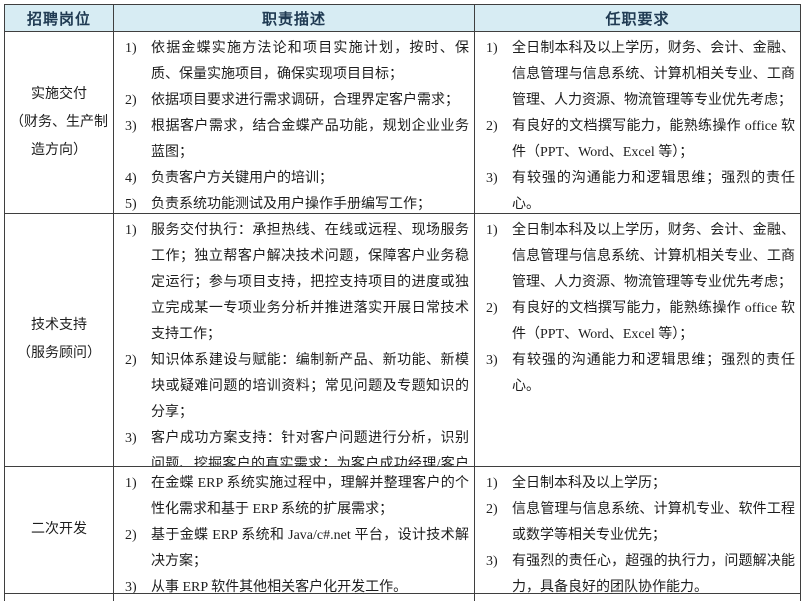  Describe the element at coordinates (653, 522) in the screenshot. I see `item-text: 信息管理与信息系统、计算机专业、软件工程或数学等相关专业优先；` at that location.